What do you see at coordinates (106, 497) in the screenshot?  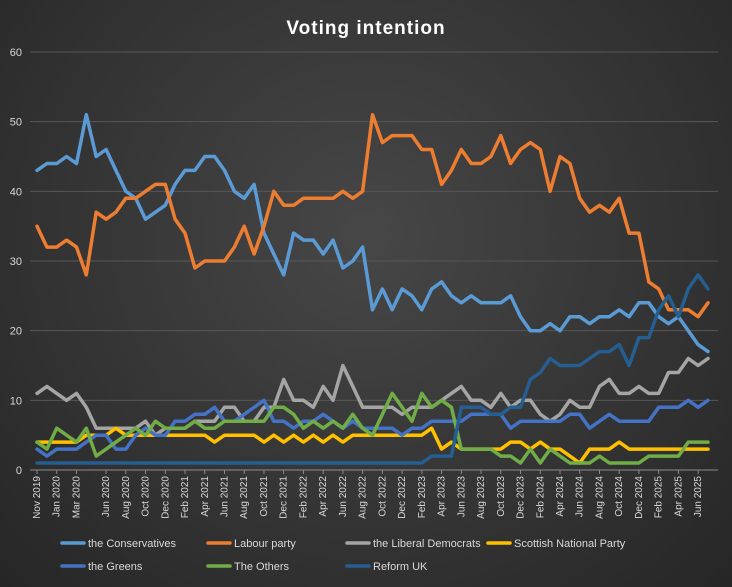 I see `x-tick-label: Jun 2020` at bounding box center [106, 497].